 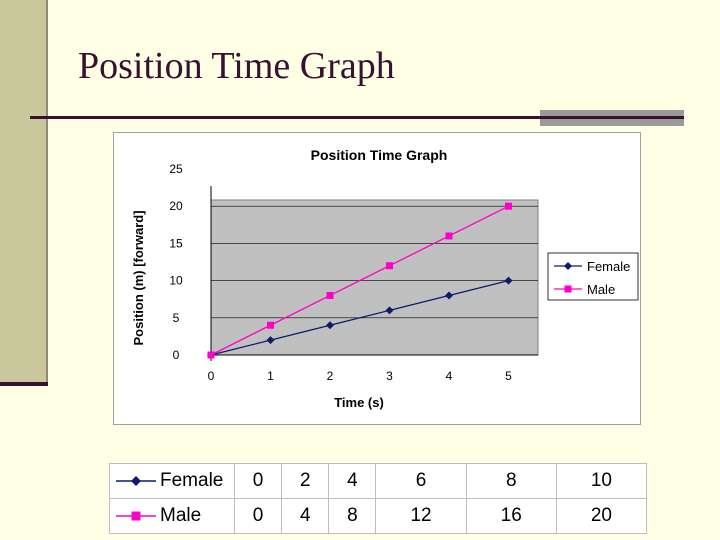 I want to click on diamond-marker-icon, so click(x=136, y=480).